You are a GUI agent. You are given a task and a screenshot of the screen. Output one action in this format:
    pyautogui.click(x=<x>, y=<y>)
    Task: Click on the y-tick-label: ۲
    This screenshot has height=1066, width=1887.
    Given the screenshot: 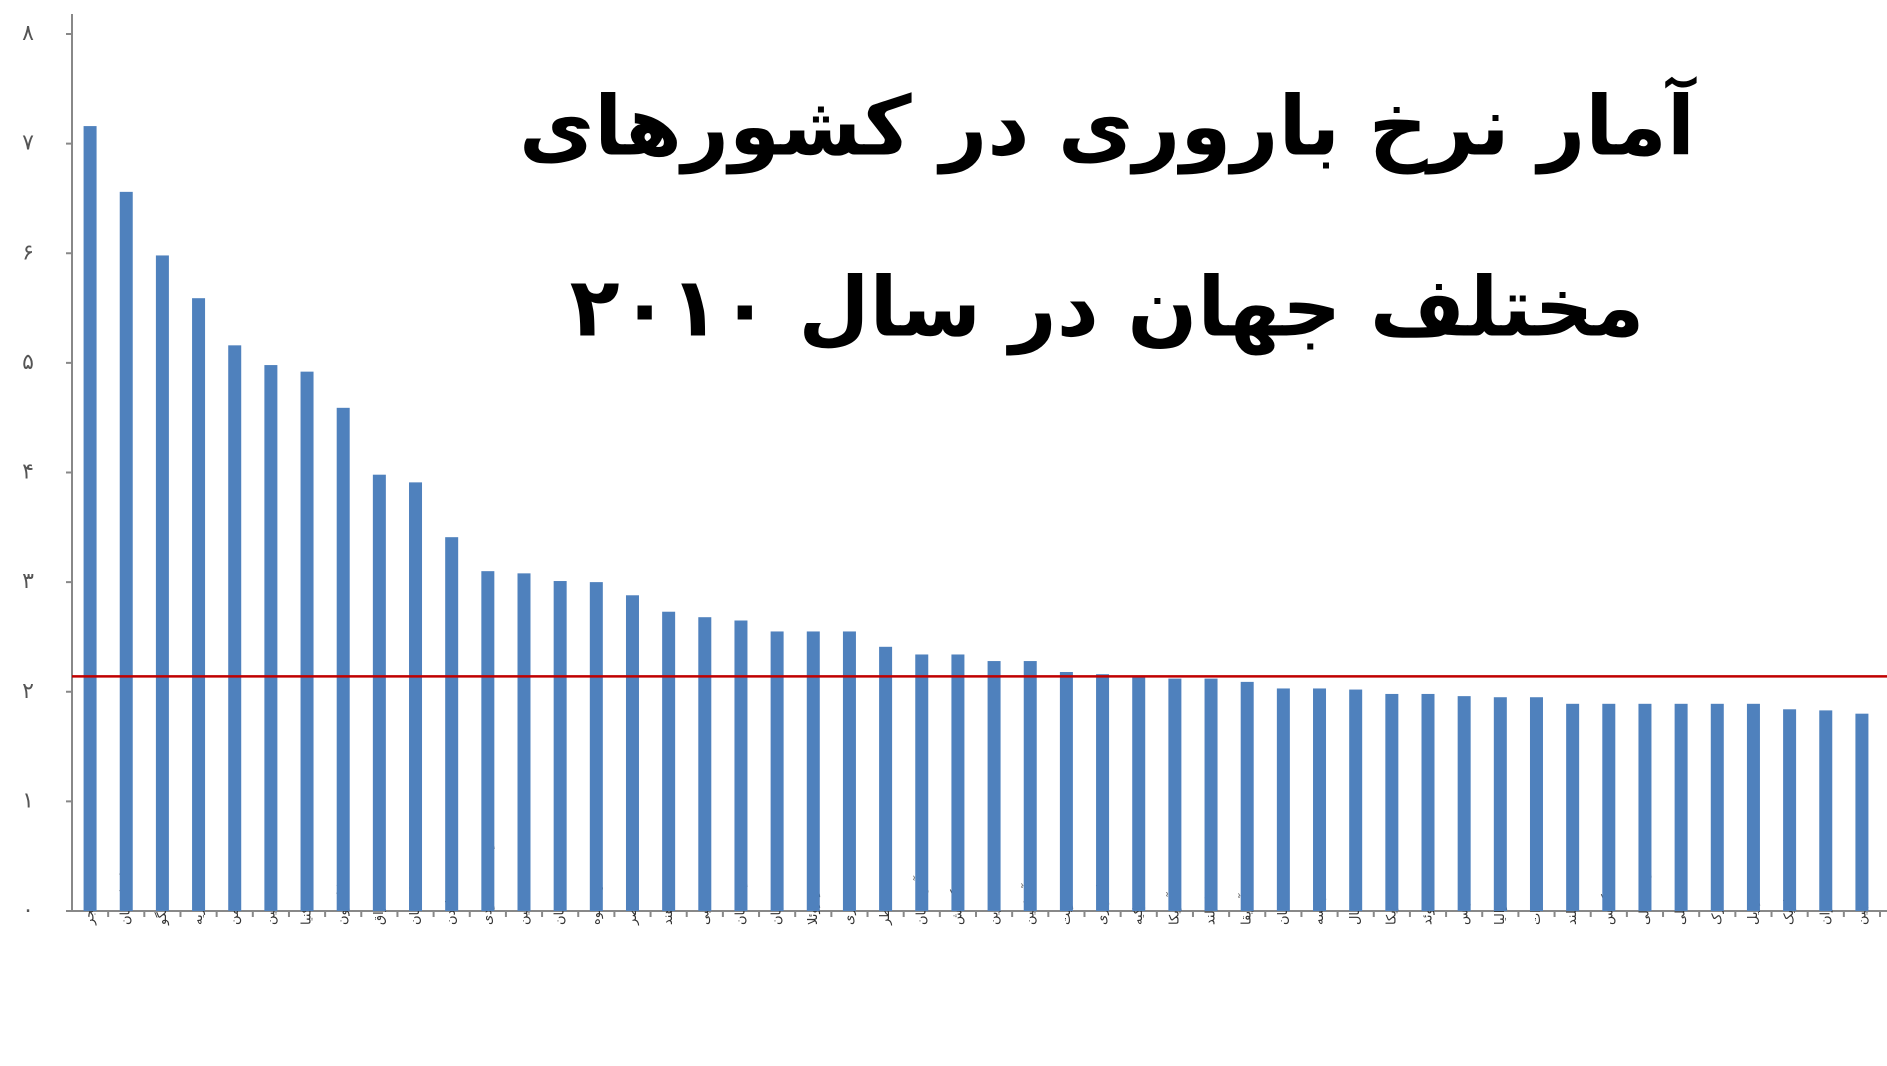 What is the action you would take?
    pyautogui.click(x=28, y=691)
    